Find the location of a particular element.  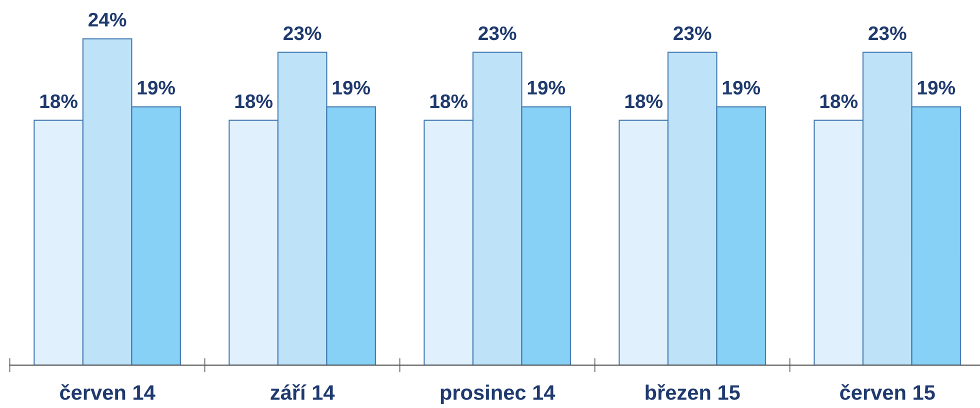

x-tick-label: září 14 is located at coordinates (302, 392).